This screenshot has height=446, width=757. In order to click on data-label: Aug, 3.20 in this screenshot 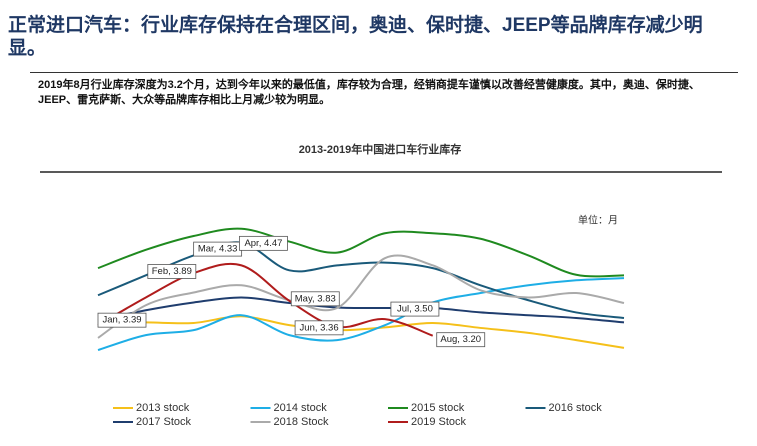, I will do `click(460, 339)`.